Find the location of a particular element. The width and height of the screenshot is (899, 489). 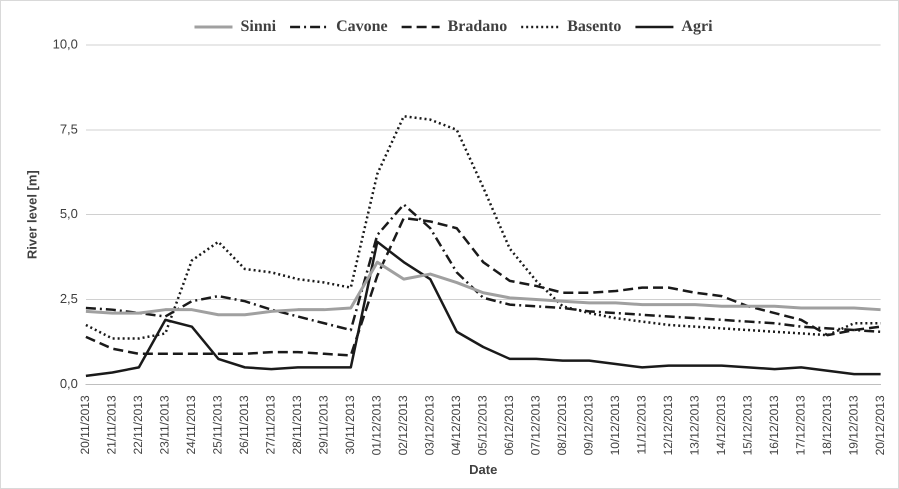

x-tick-label: 01/12/2013 is located at coordinates (377, 425).